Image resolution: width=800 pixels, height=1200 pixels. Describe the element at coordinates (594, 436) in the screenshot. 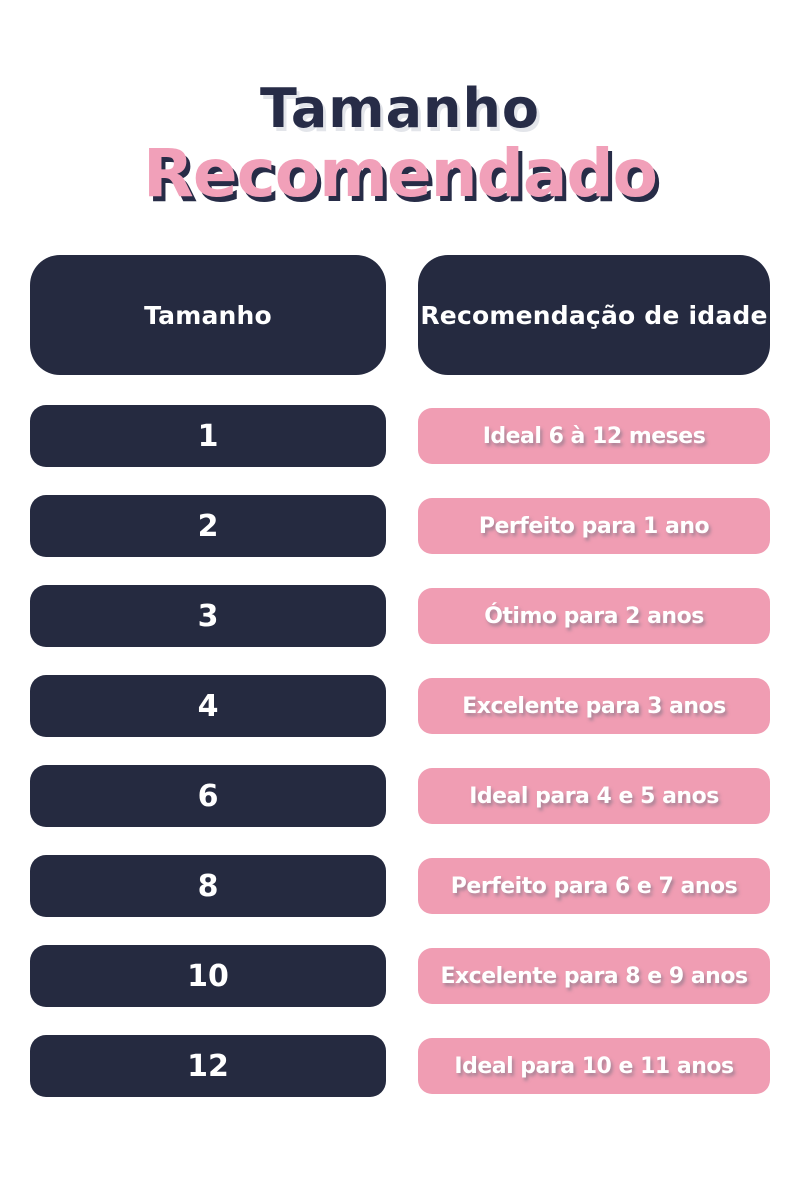

I see `recommendation-cell: Ideal 6 à 12 meses` at that location.